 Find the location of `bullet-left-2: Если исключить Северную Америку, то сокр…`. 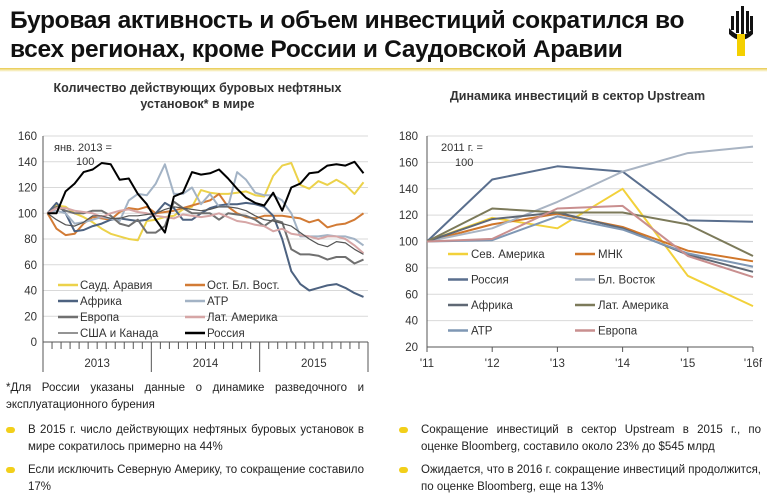

bullet-left-2: Если исключить Северную Америку, то сокр… is located at coordinates (182, 479).